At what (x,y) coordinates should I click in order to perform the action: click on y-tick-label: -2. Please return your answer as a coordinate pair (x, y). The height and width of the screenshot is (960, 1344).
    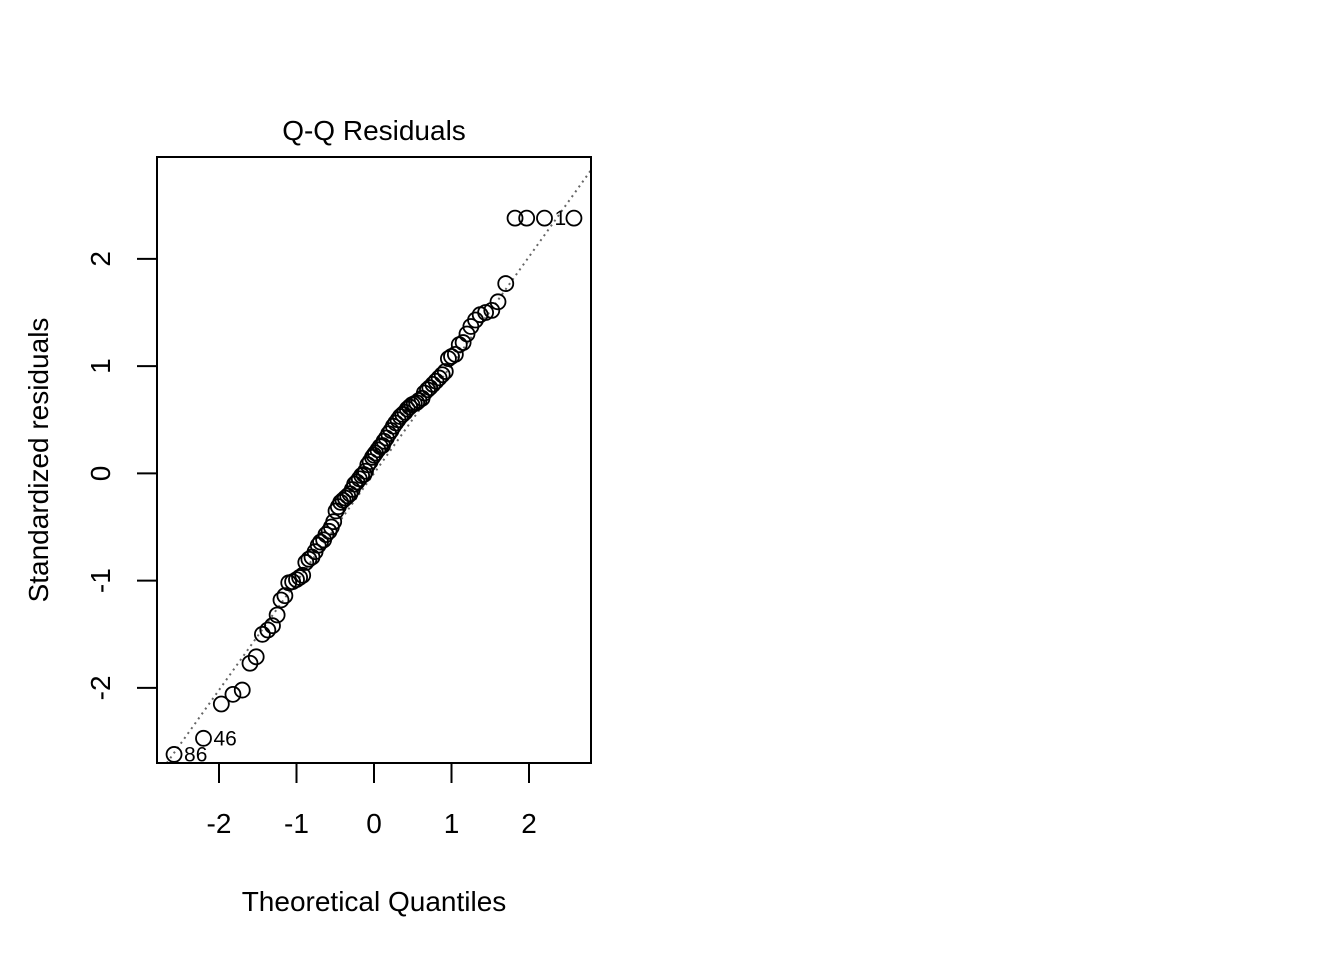
    Looking at the image, I should click on (100, 687).